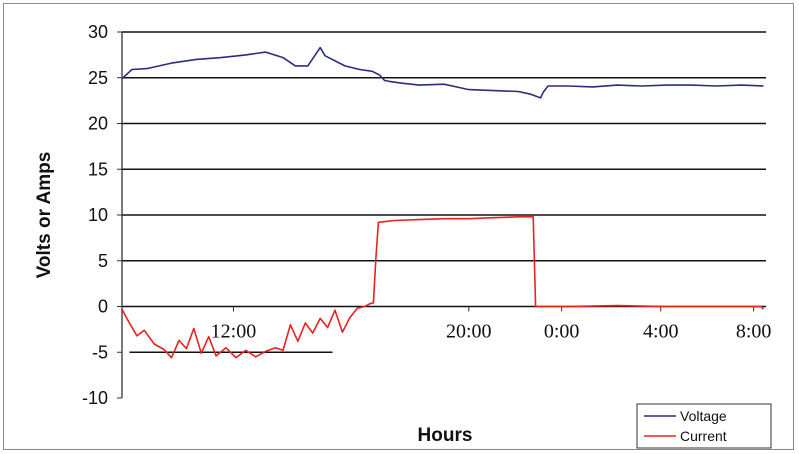 The image size is (799, 454). I want to click on y-tick-label-5: 5, so click(103, 261).